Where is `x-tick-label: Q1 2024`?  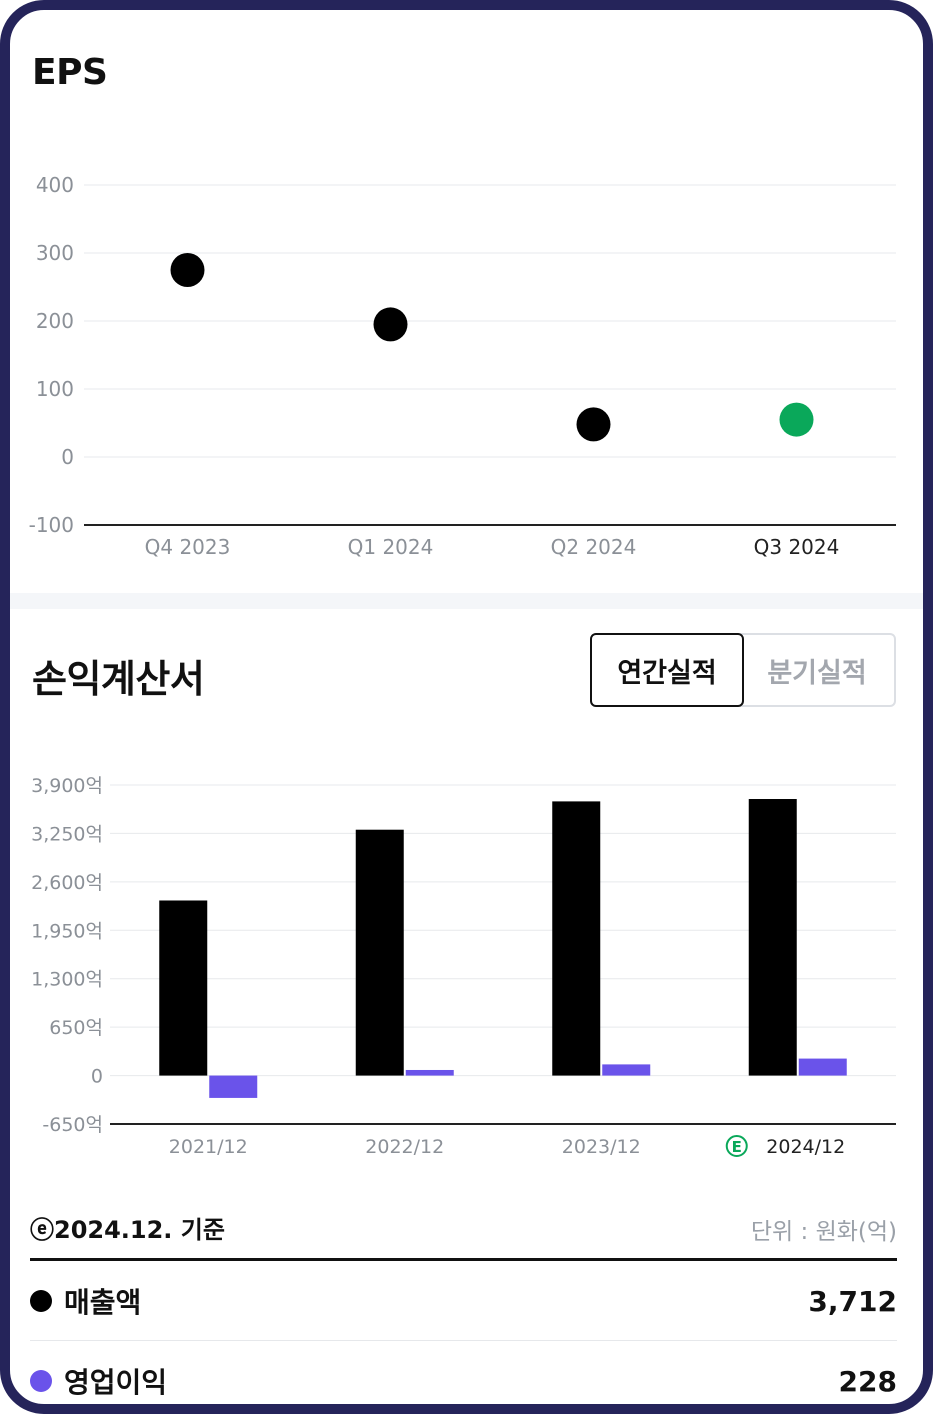 x-tick-label: Q1 2024 is located at coordinates (391, 547).